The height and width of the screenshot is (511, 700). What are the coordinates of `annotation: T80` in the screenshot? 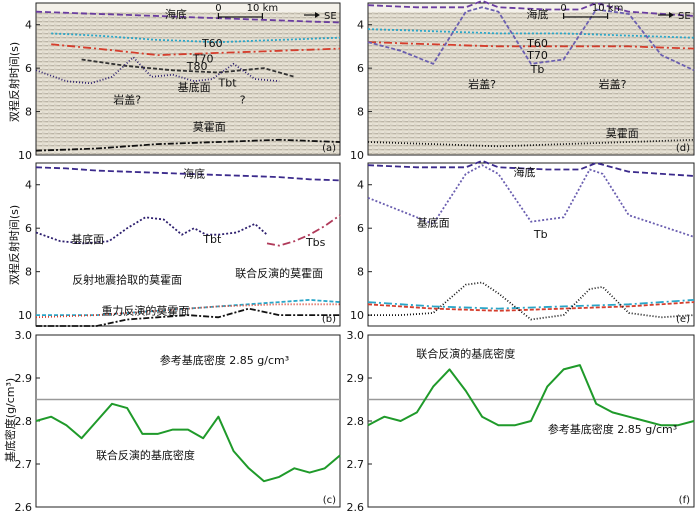 It's located at (197, 66).